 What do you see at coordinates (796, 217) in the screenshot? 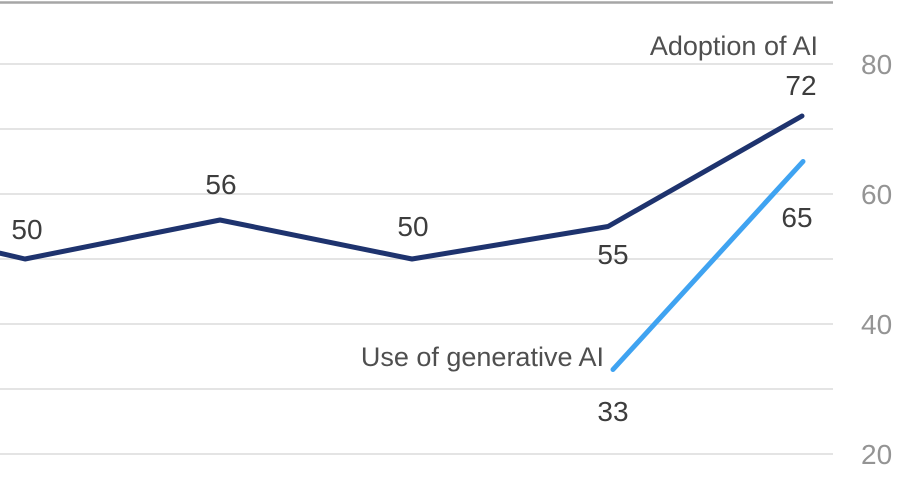
I see `data-label: 65` at bounding box center [796, 217].